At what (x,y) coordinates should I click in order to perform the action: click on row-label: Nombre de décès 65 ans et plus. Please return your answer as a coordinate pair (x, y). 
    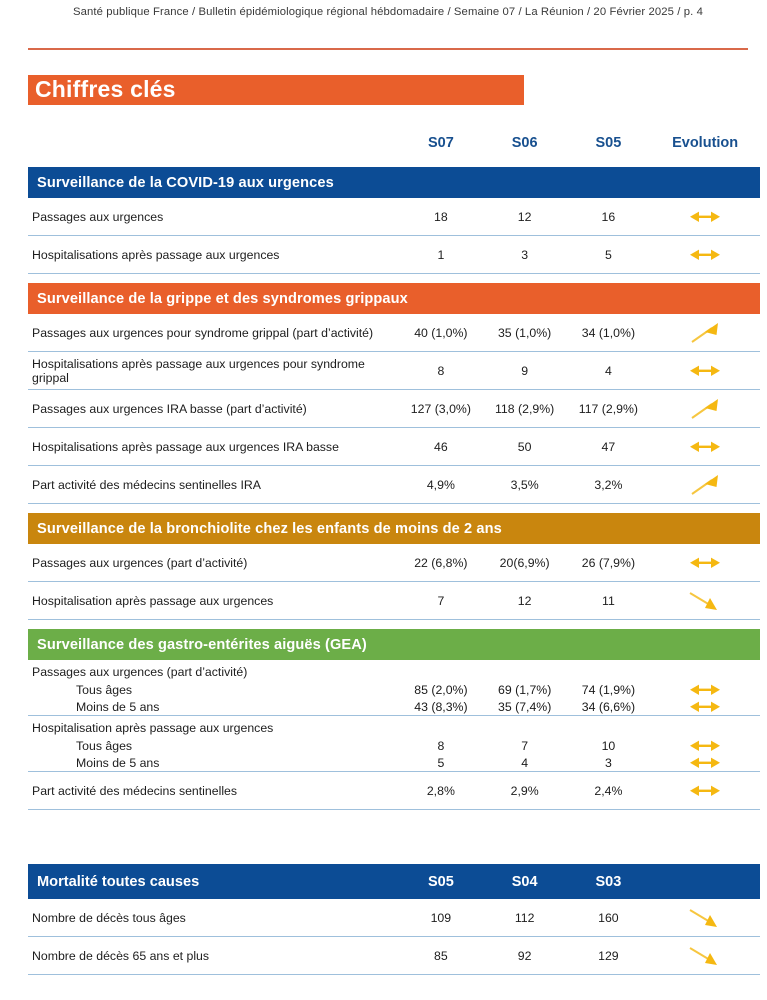
    Looking at the image, I should click on (121, 955).